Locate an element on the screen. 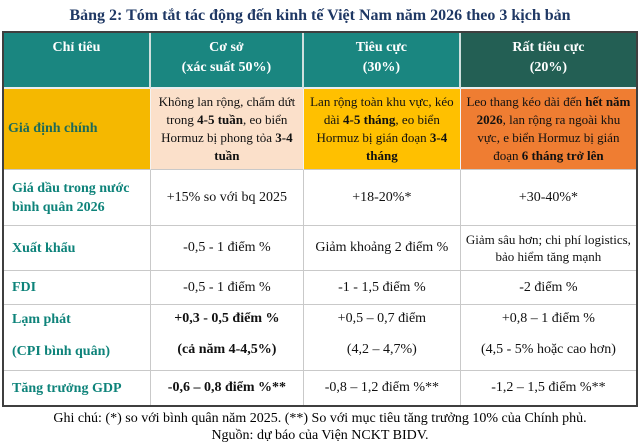  gdp-negative-cell: -0,8 – 1,2 điểm %** is located at coordinates (382, 388).